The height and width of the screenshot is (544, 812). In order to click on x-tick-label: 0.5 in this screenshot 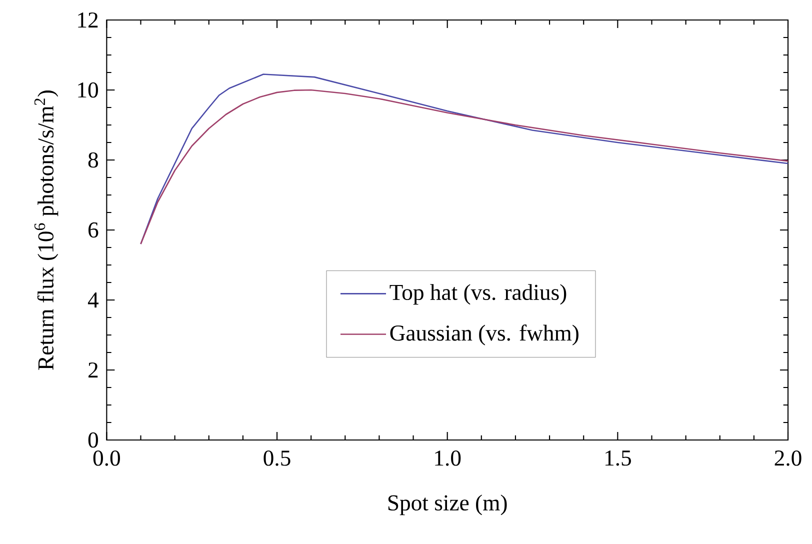, I will do `click(277, 458)`.